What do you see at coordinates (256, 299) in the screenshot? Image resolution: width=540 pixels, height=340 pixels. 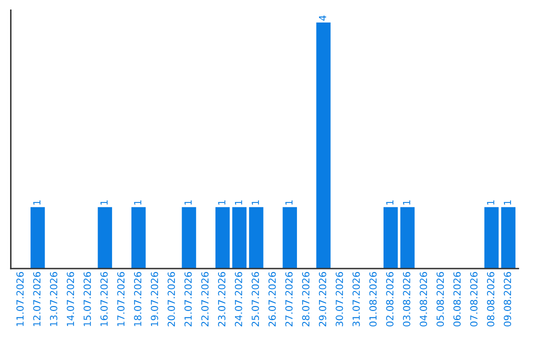 I see `x-tick-label: 25.07.2026` at bounding box center [256, 299].